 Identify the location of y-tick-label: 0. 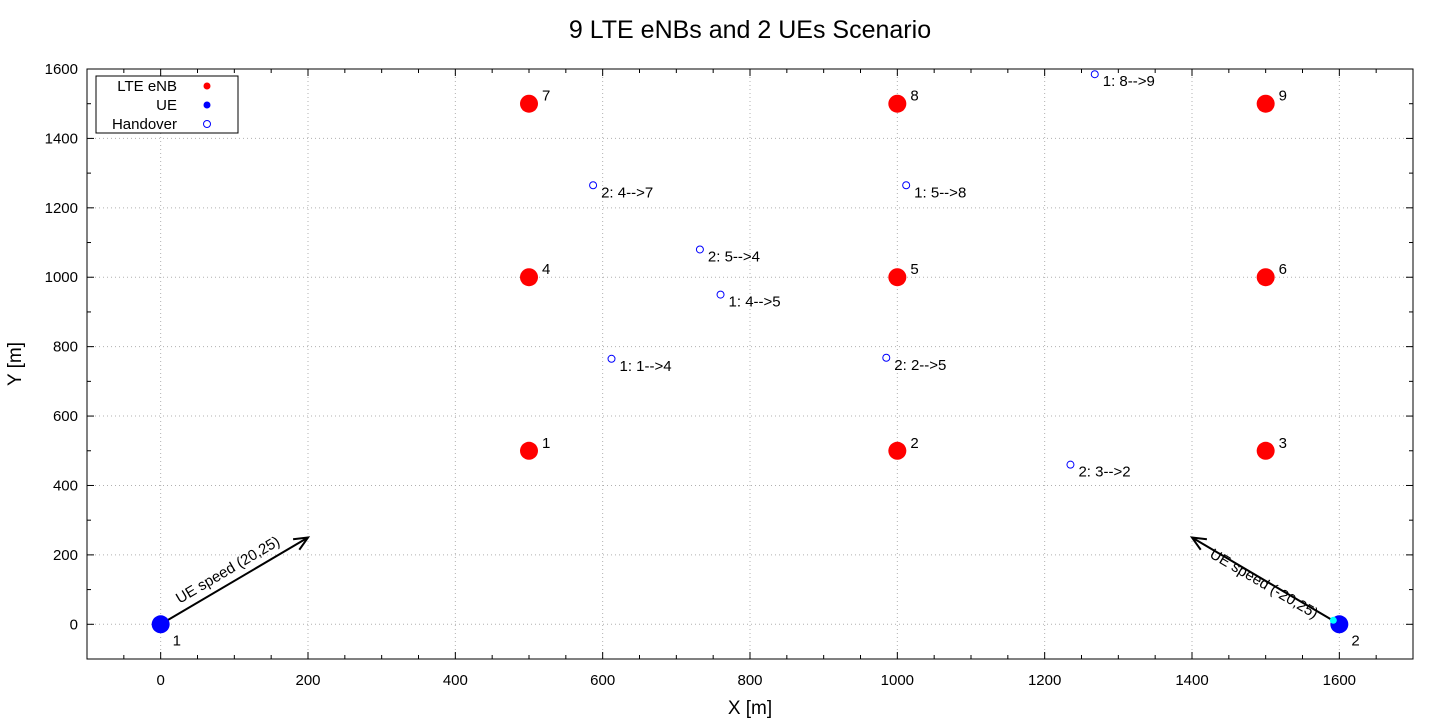
(74, 624).